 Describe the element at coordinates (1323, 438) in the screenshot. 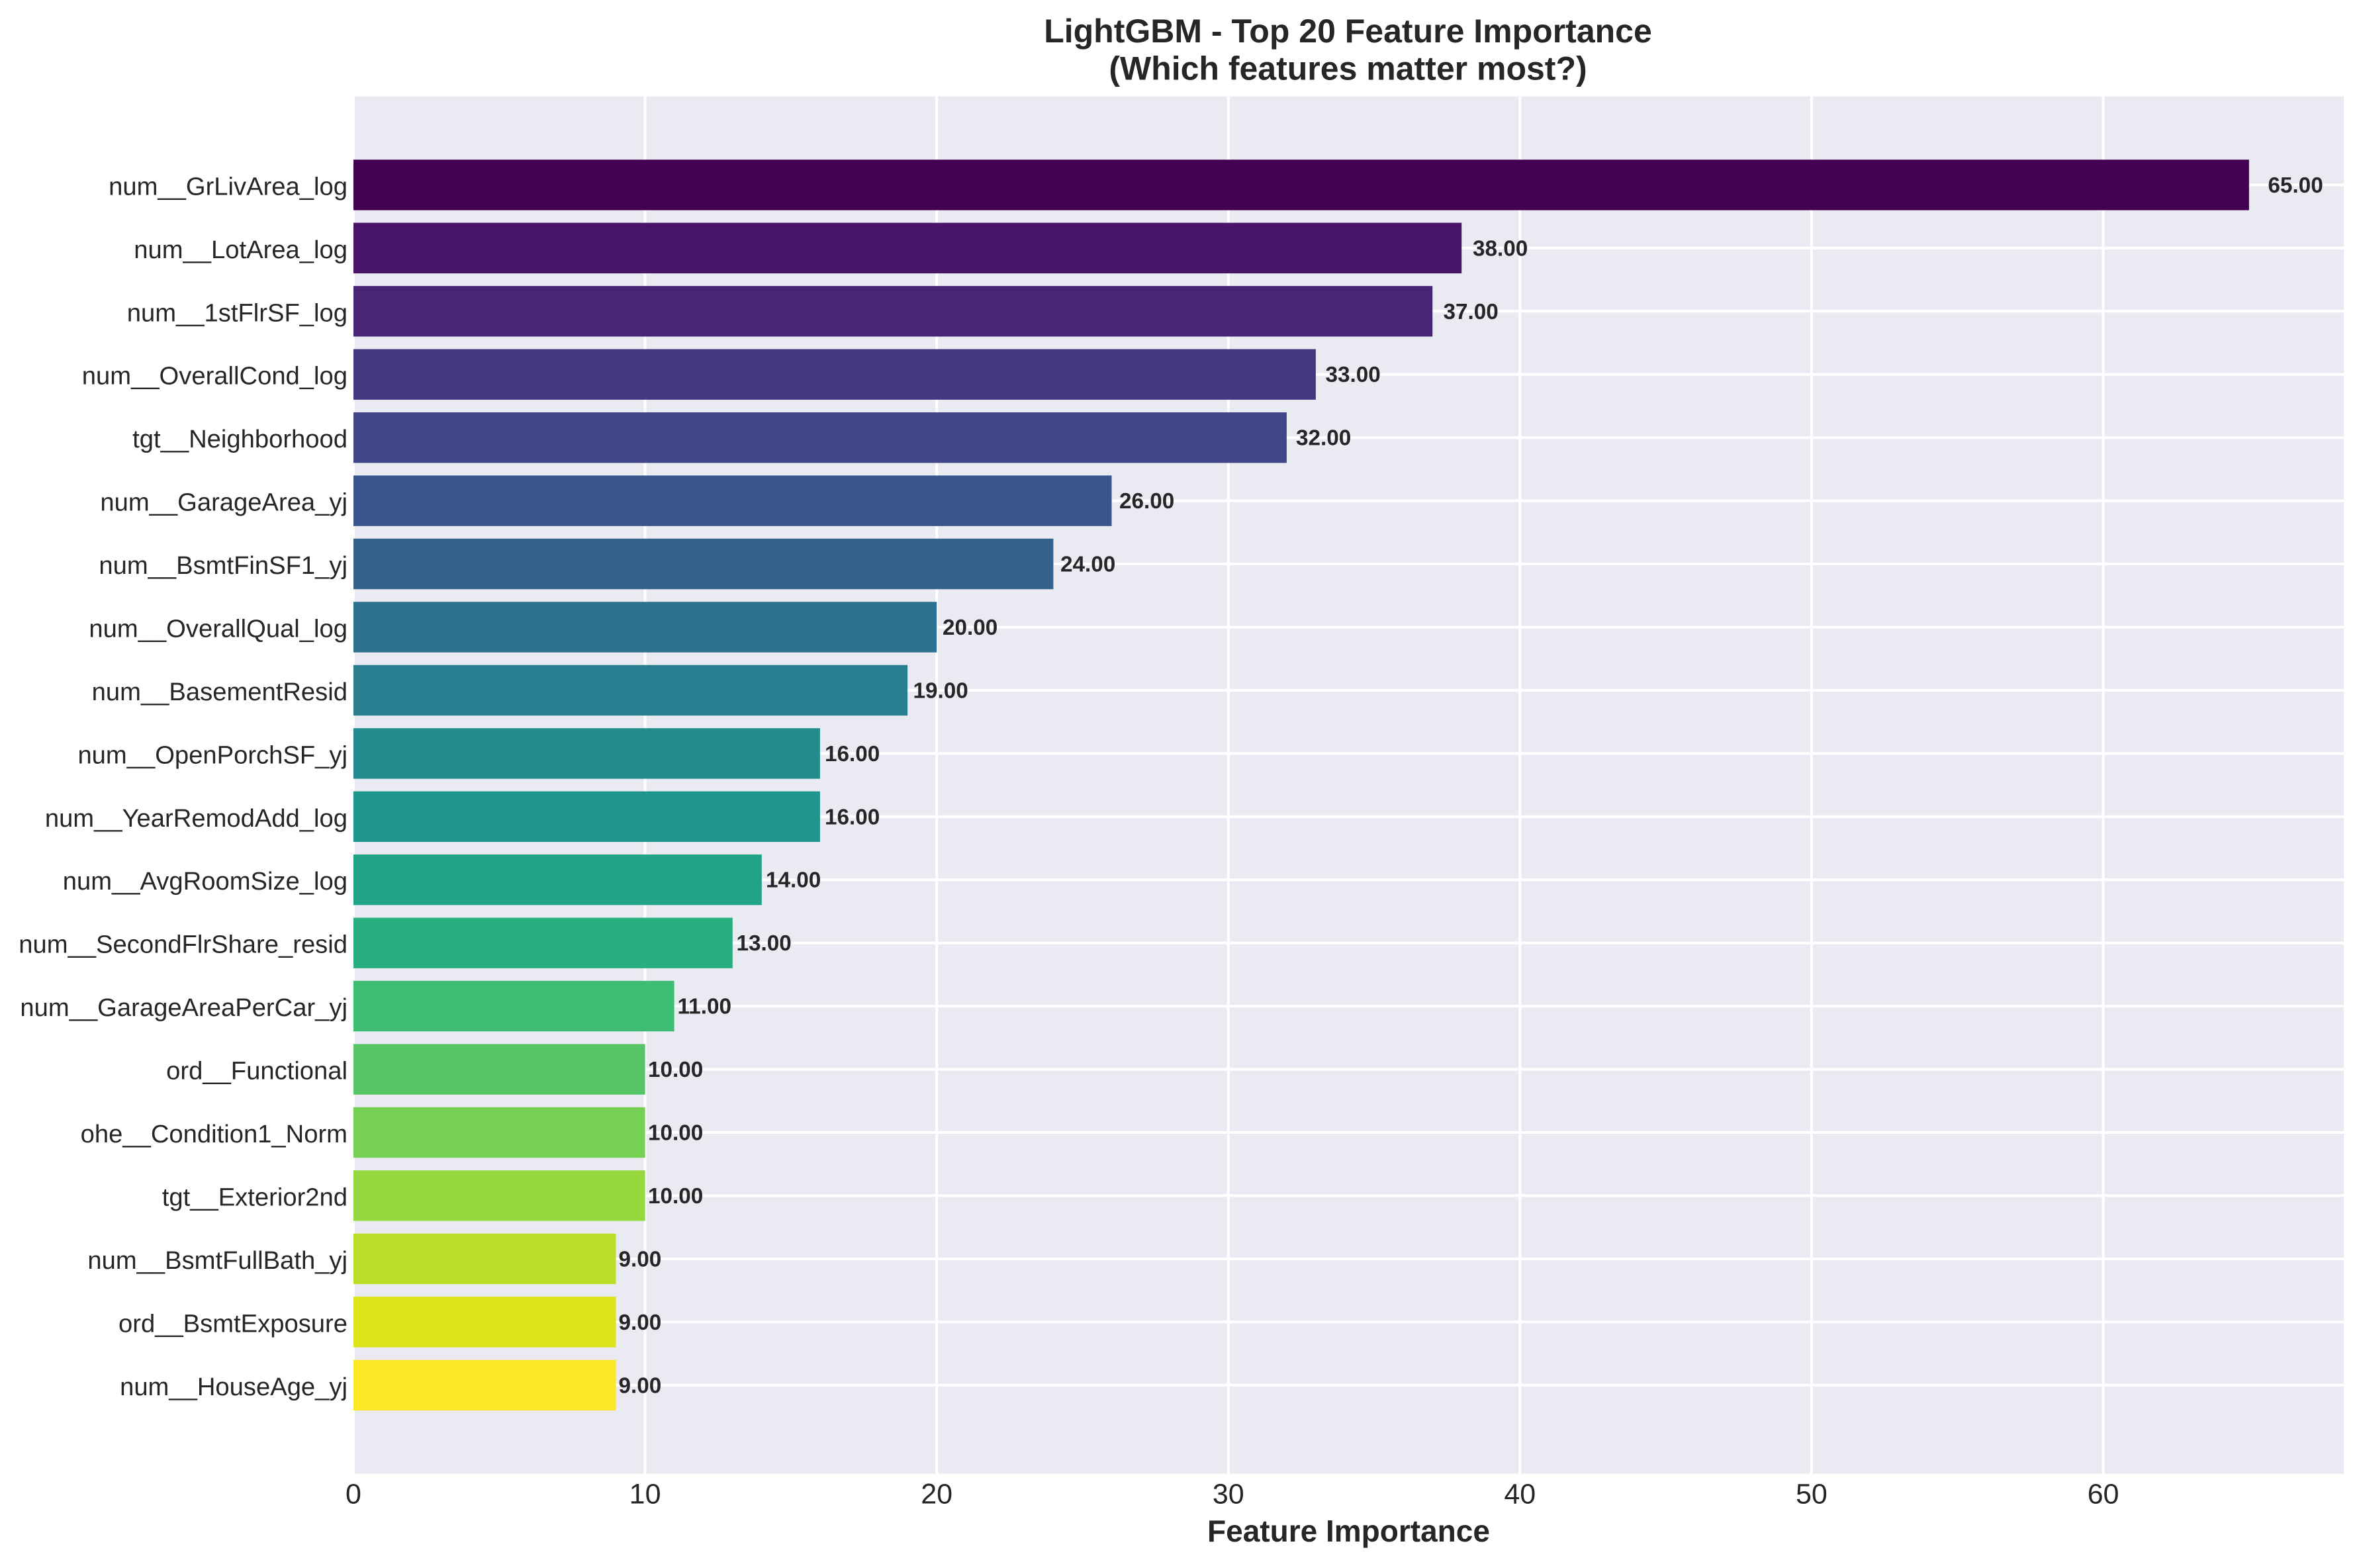

I see `svg-text: 32.00` at that location.